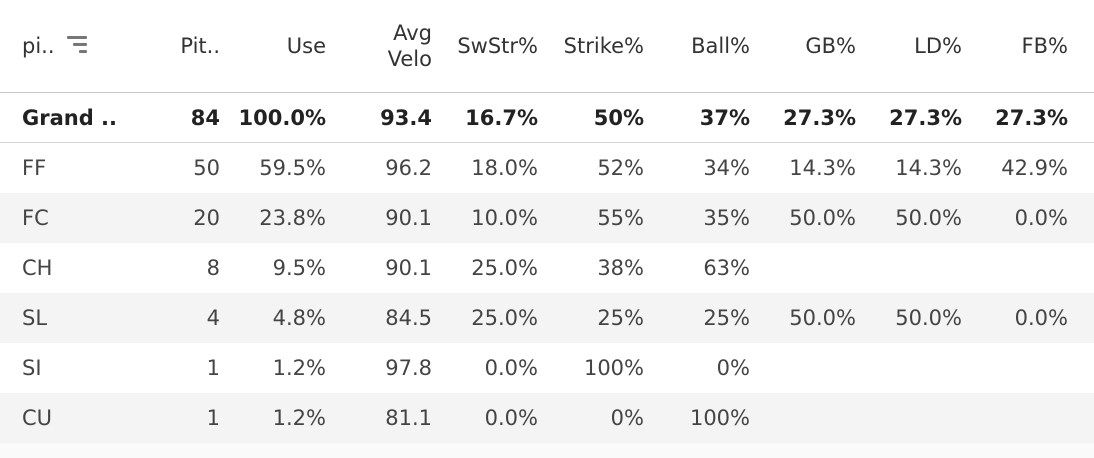 Image resolution: width=1094 pixels, height=458 pixels. I want to click on cell-pitches: 84, so click(205, 117).